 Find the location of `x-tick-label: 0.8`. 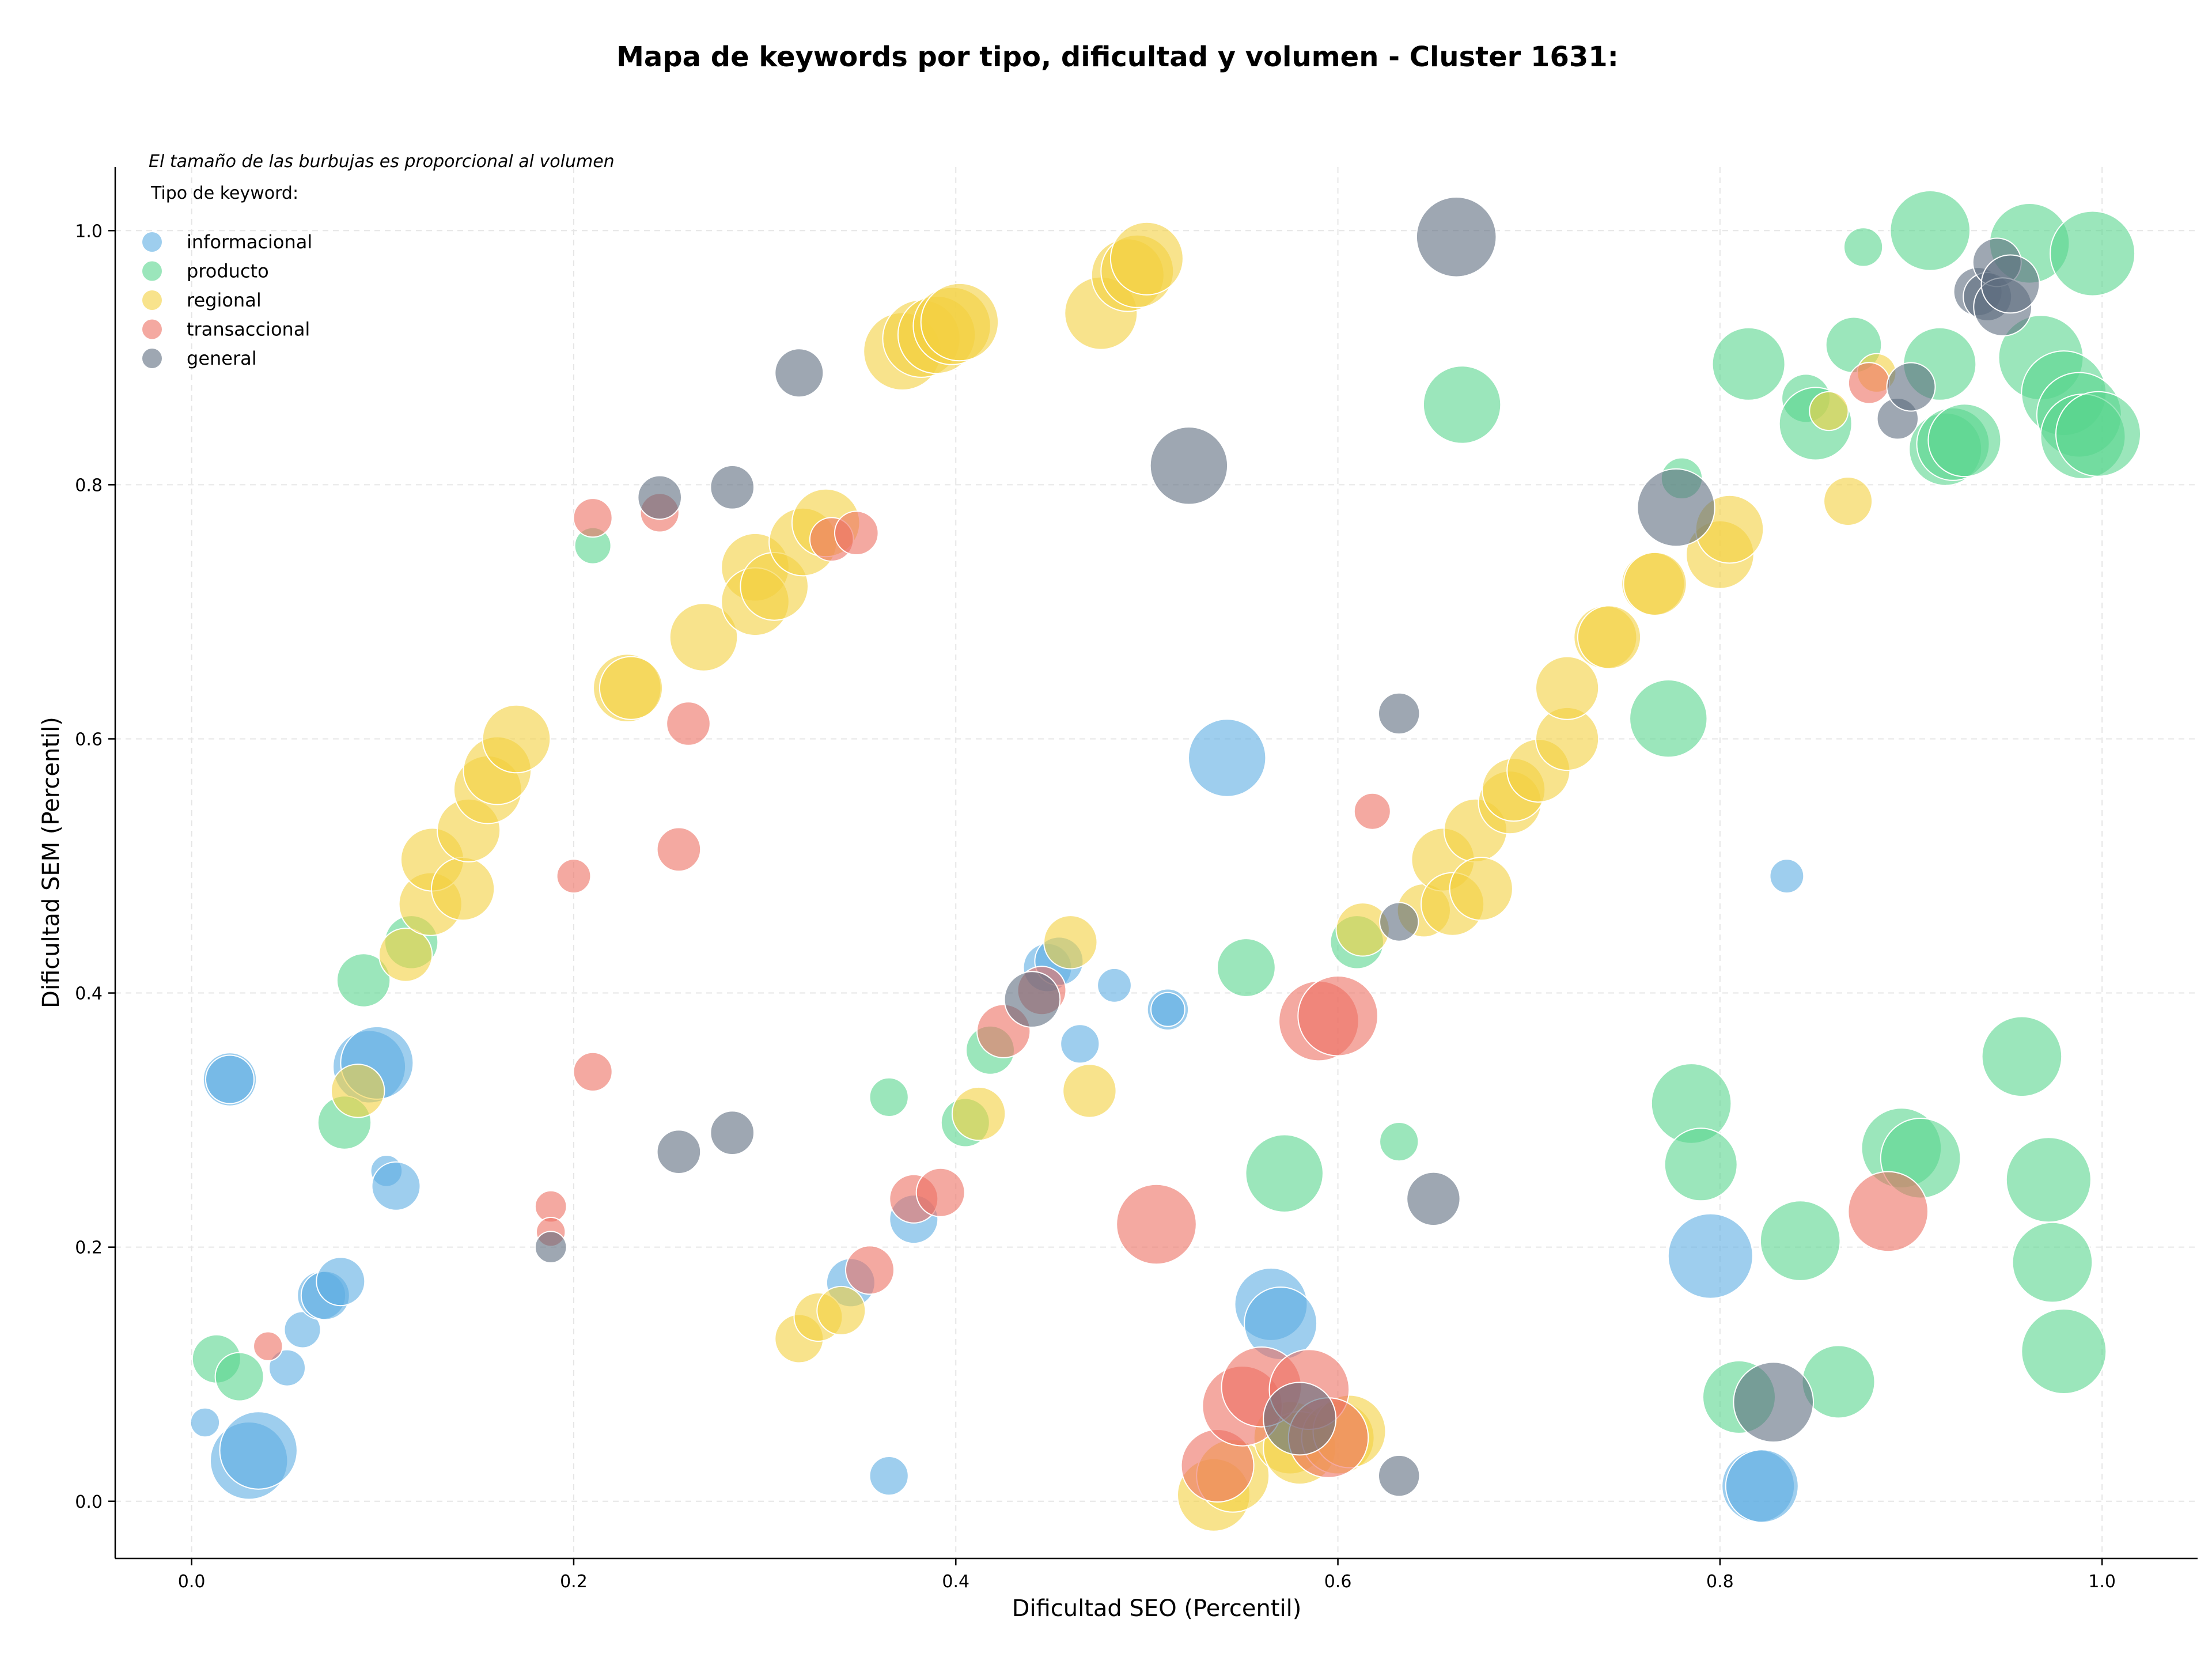

x-tick-label: 0.8 is located at coordinates (1720, 1582).